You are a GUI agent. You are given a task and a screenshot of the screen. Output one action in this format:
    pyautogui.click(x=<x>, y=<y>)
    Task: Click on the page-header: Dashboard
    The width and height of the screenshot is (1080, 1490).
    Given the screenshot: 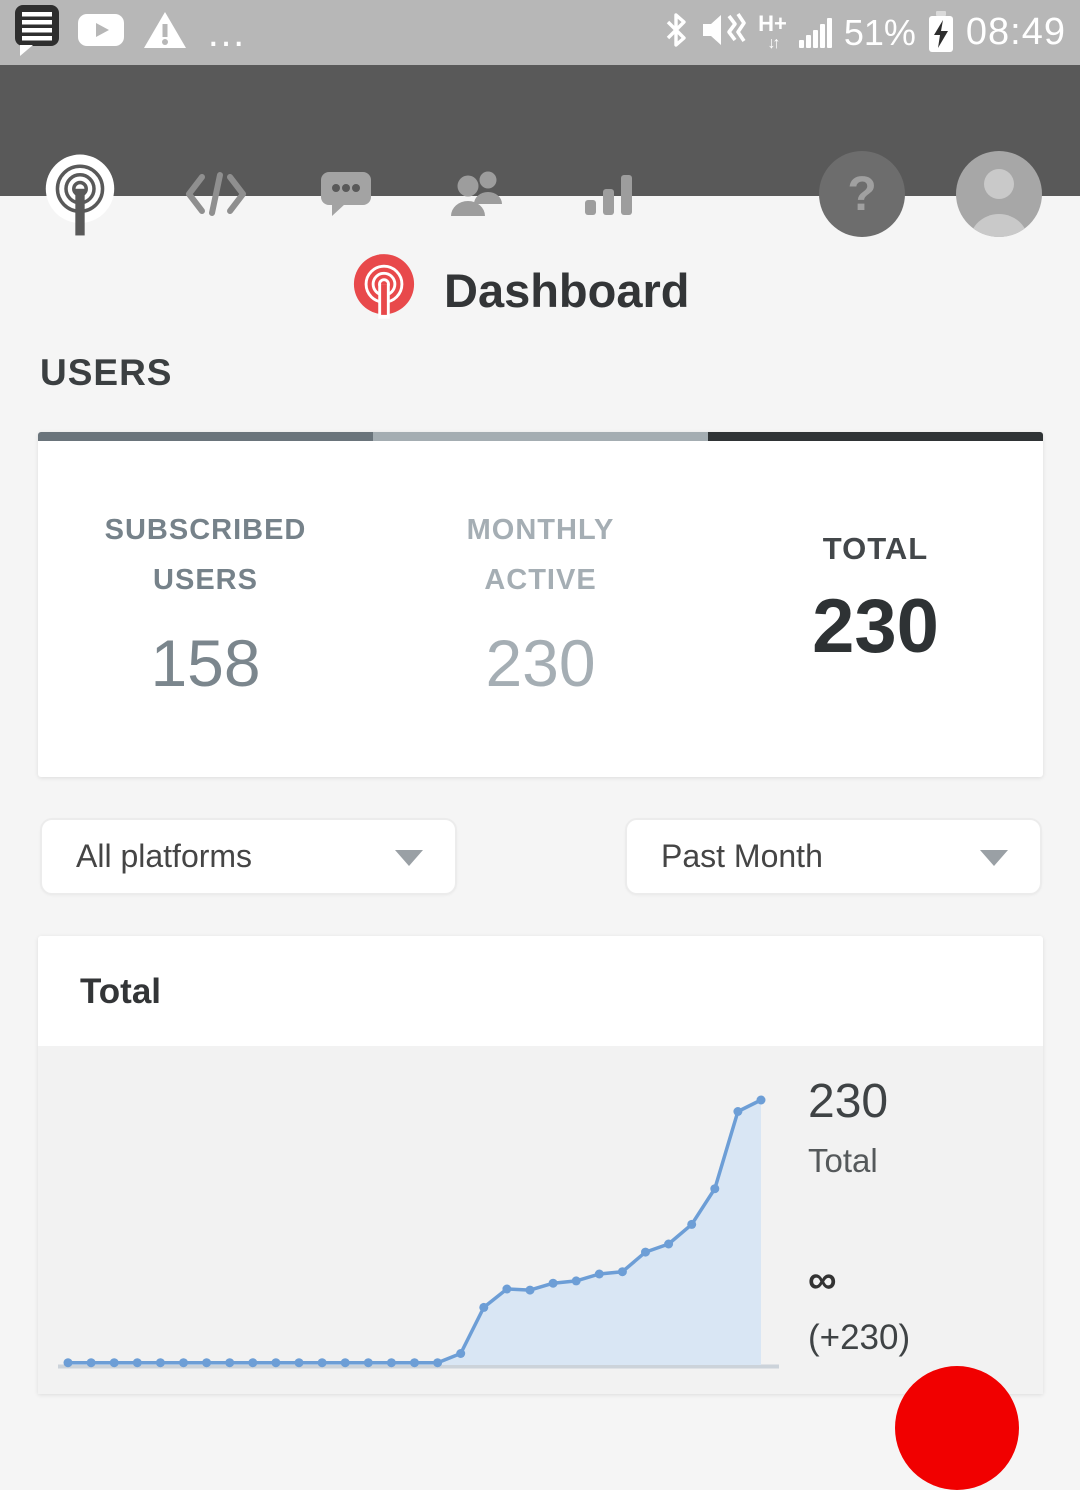 What is the action you would take?
    pyautogui.click(x=540, y=294)
    